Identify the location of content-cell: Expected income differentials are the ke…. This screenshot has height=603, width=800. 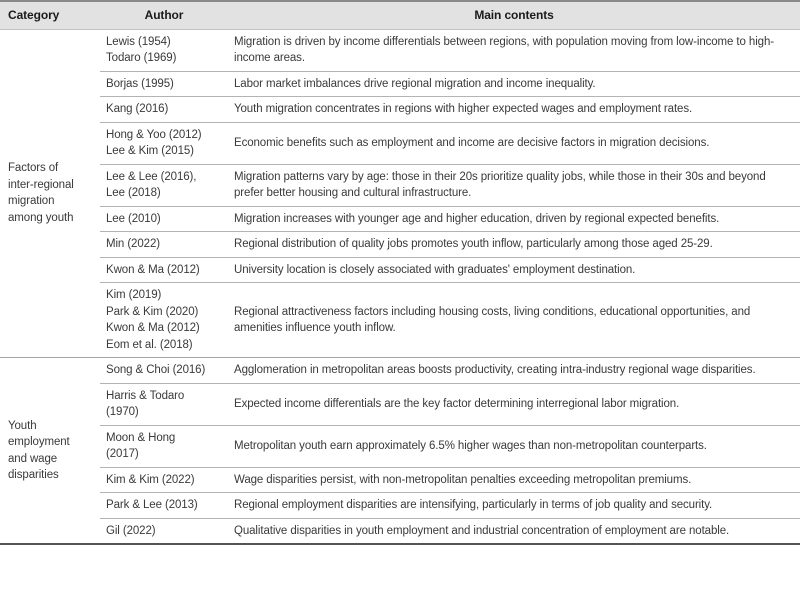
(514, 403).